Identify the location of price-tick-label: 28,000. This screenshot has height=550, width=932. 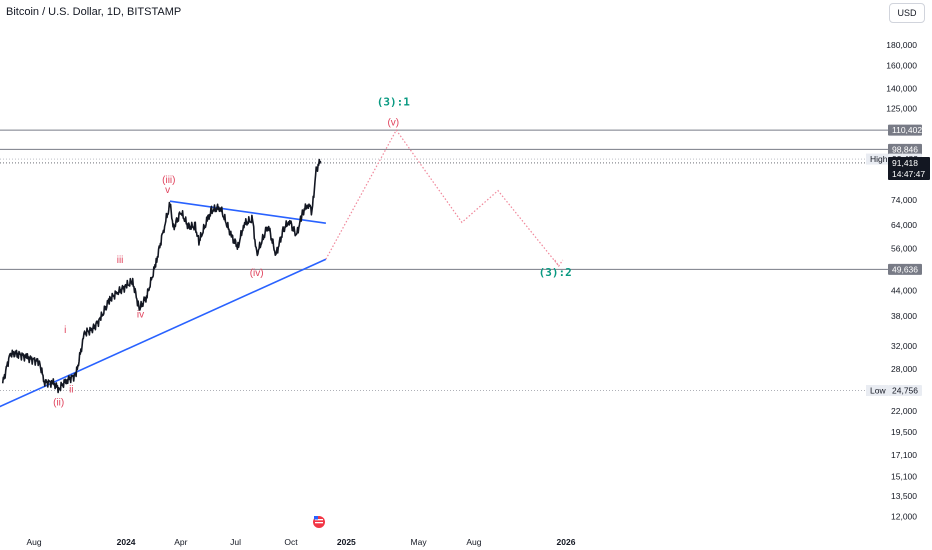
(904, 369).